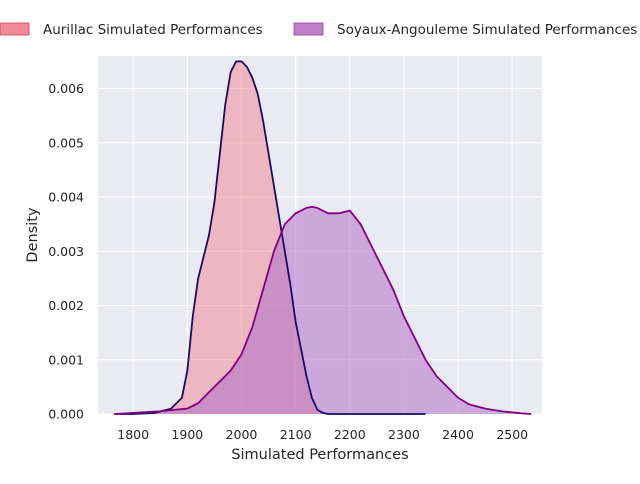 Image resolution: width=640 pixels, height=484 pixels. What do you see at coordinates (66, 197) in the screenshot?
I see `y-tick-label: 0.004` at bounding box center [66, 197].